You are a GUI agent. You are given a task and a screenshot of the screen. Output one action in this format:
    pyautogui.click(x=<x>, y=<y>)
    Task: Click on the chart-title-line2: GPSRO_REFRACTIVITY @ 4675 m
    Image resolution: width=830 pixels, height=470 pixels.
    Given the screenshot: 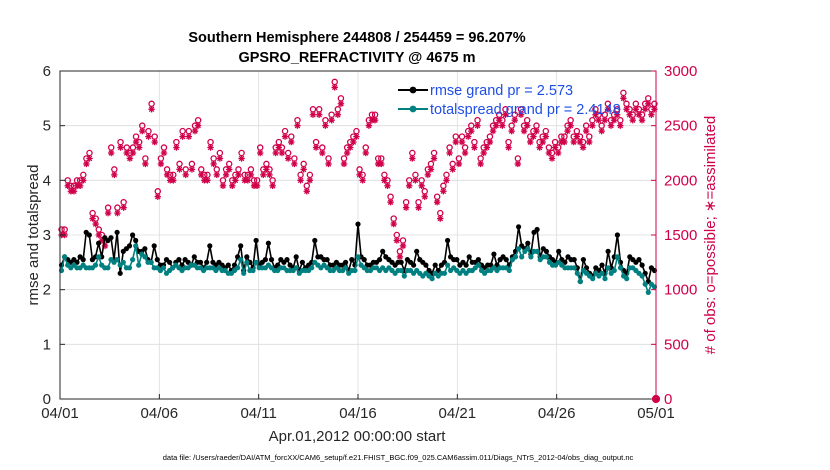 What is the action you would take?
    pyautogui.click(x=356, y=58)
    